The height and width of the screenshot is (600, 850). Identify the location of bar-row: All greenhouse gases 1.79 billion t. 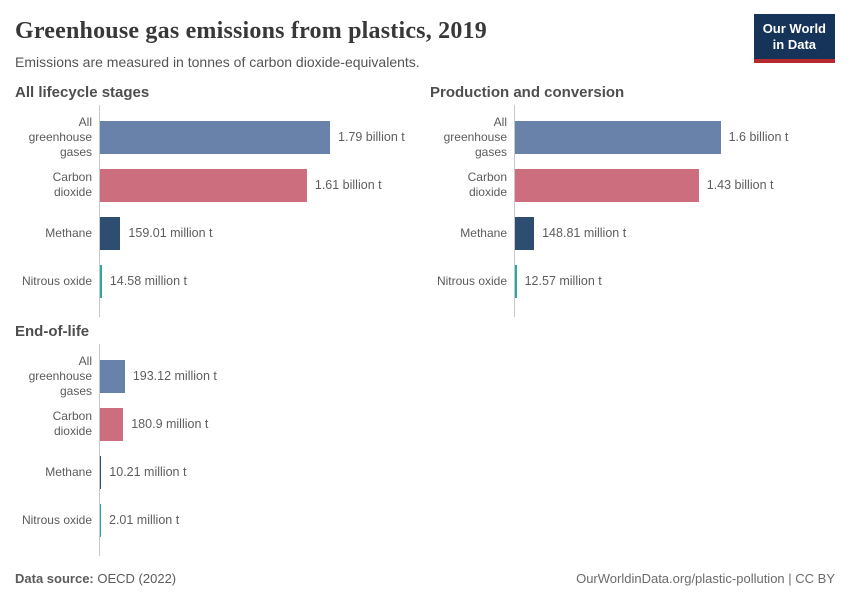
(217, 137).